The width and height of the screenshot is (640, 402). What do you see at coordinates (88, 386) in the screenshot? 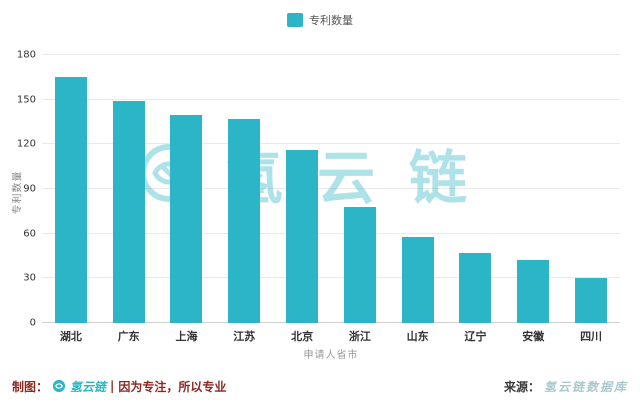
I see `credit-brand: 氢云链` at bounding box center [88, 386].